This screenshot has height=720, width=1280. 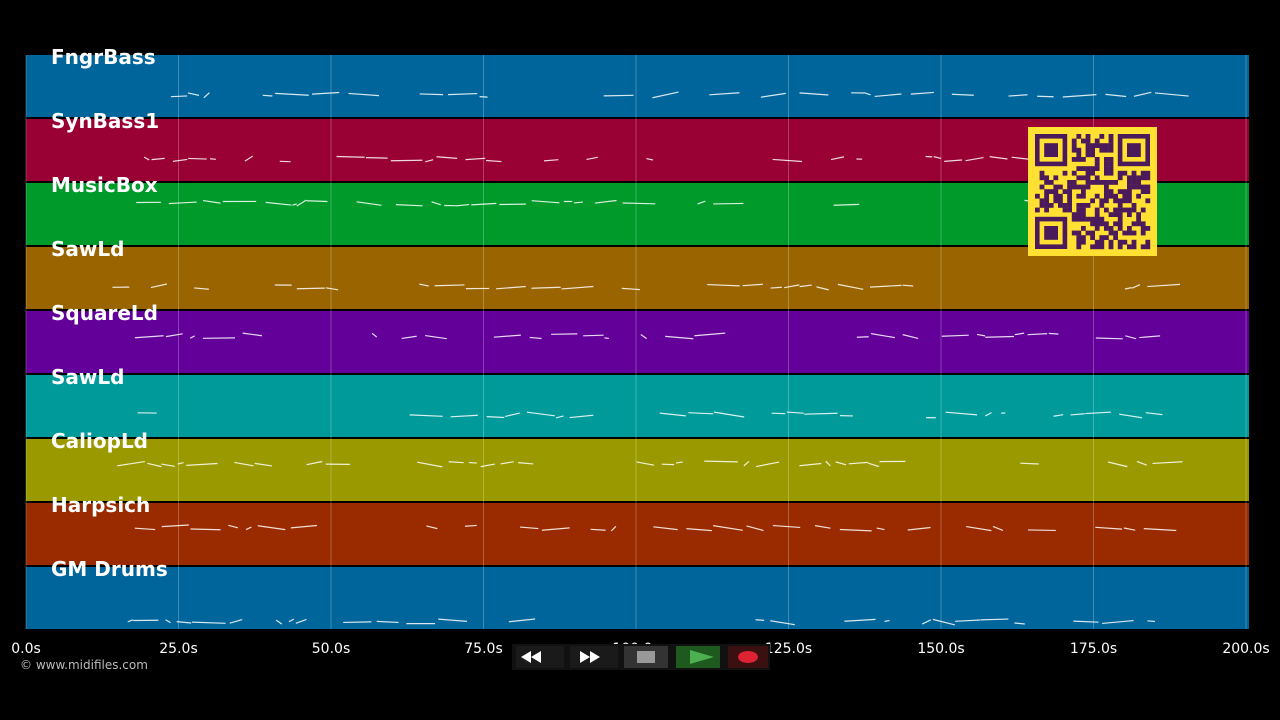 What do you see at coordinates (540, 657) in the screenshot?
I see `rewind-button` at bounding box center [540, 657].